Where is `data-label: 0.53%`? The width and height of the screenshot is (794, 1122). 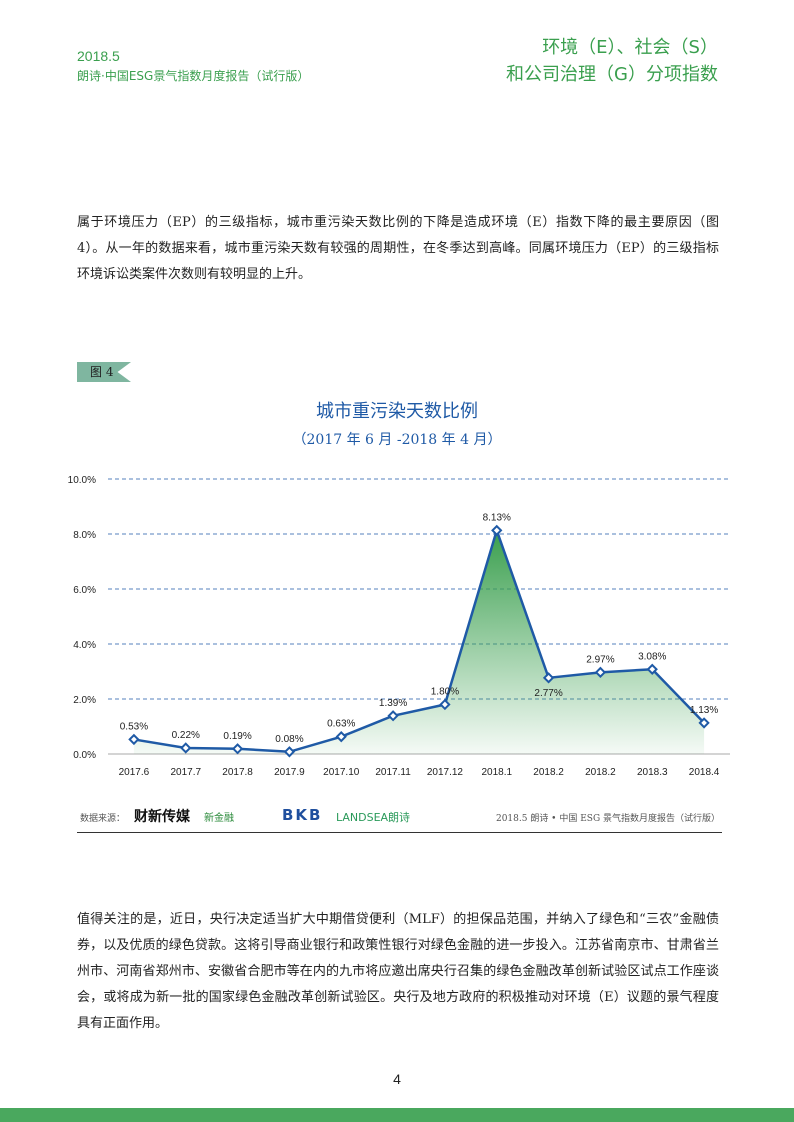 data-label: 0.53% is located at coordinates (134, 726).